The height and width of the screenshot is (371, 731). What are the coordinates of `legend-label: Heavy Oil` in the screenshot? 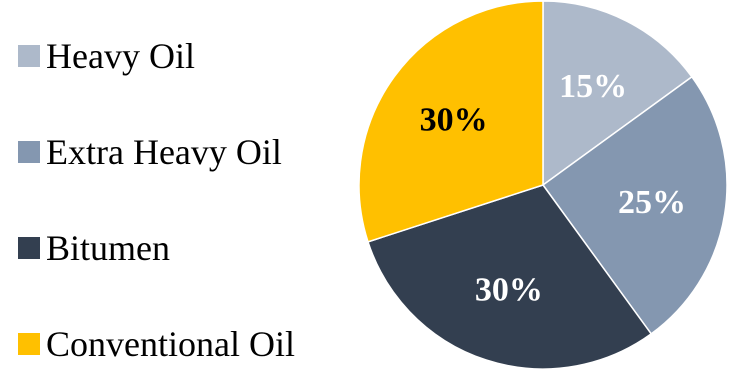 It's located at (120, 56).